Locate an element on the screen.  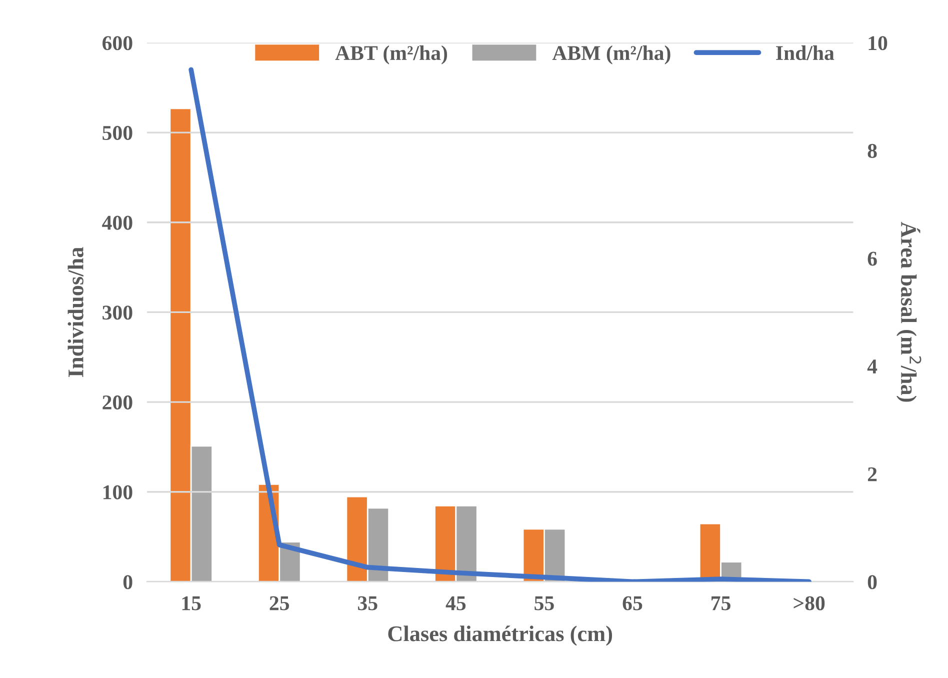
y-tick-label: 600 is located at coordinates (117, 43).